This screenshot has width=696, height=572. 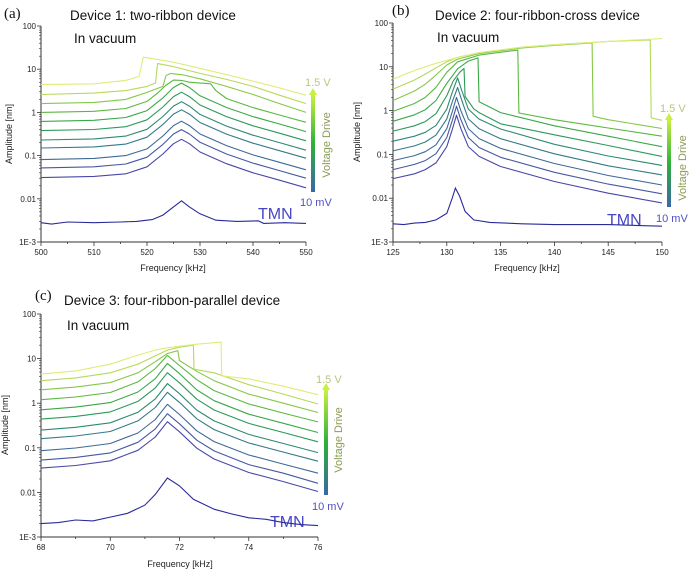 What do you see at coordinates (318, 547) in the screenshot?
I see `x-tick-label: 76` at bounding box center [318, 547].